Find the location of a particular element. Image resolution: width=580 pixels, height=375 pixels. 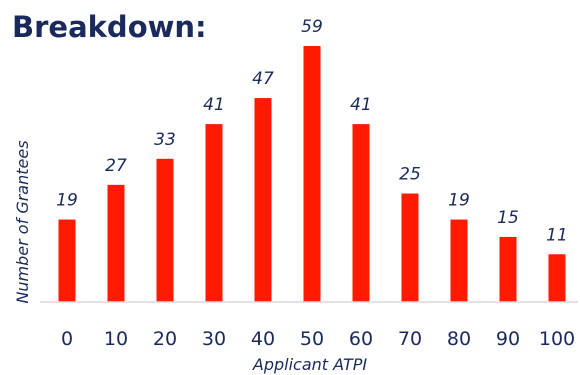

x-tick-20: 20 is located at coordinates (165, 339).